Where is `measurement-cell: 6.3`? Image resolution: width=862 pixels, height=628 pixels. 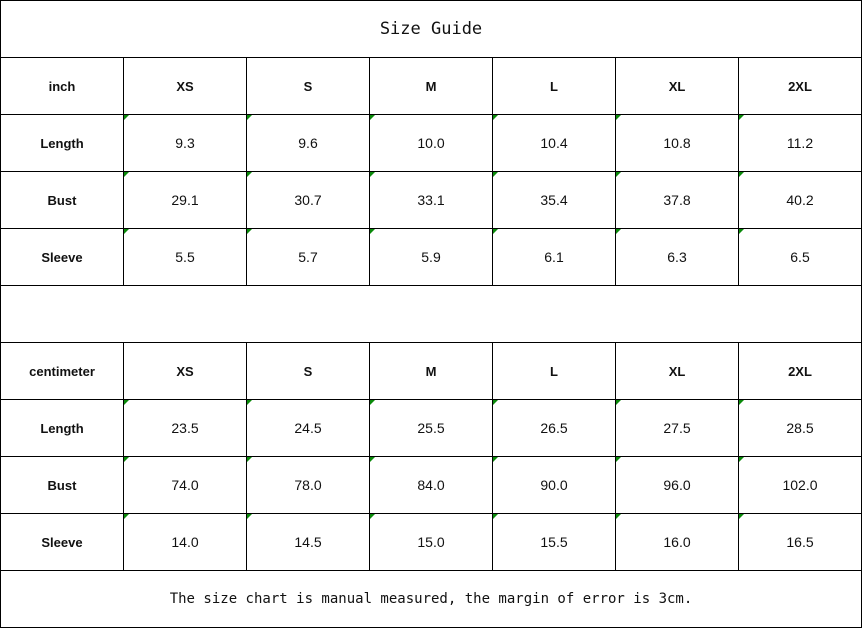 measurement-cell: 6.3 is located at coordinates (676, 256).